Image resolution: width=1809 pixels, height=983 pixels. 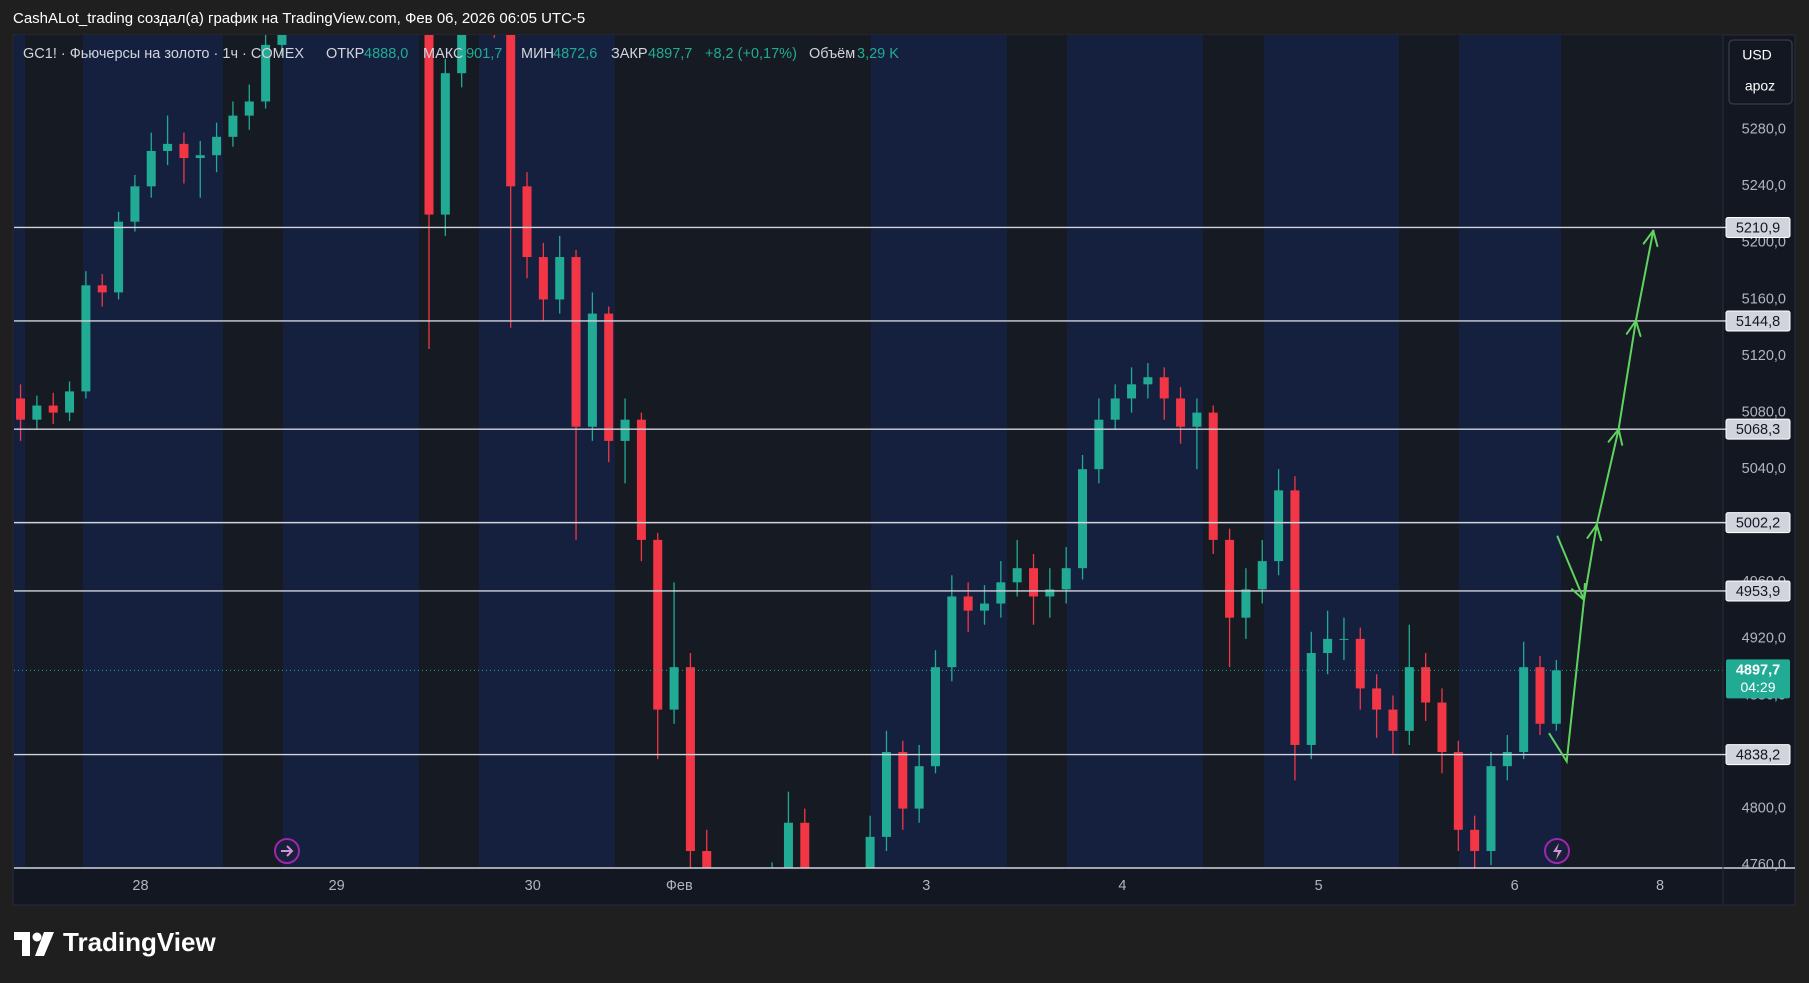 What do you see at coordinates (1758, 755) in the screenshot?
I see `level-label: 4838,2` at bounding box center [1758, 755].